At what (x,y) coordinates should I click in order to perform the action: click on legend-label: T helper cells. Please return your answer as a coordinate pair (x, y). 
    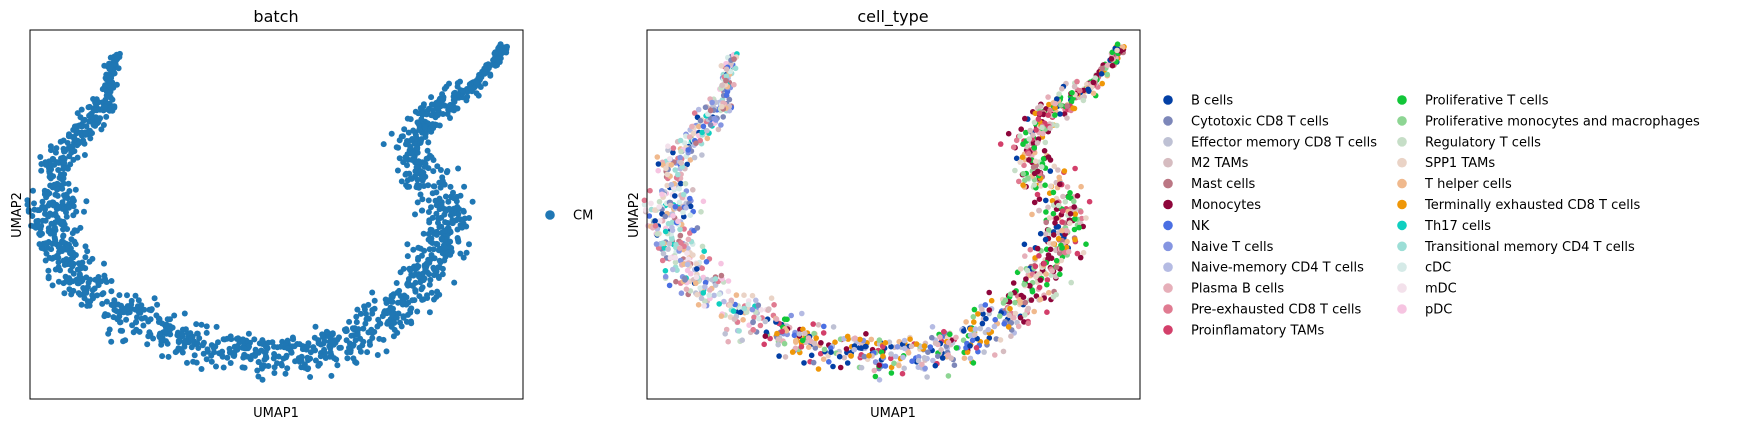
    Looking at the image, I should click on (1468, 184).